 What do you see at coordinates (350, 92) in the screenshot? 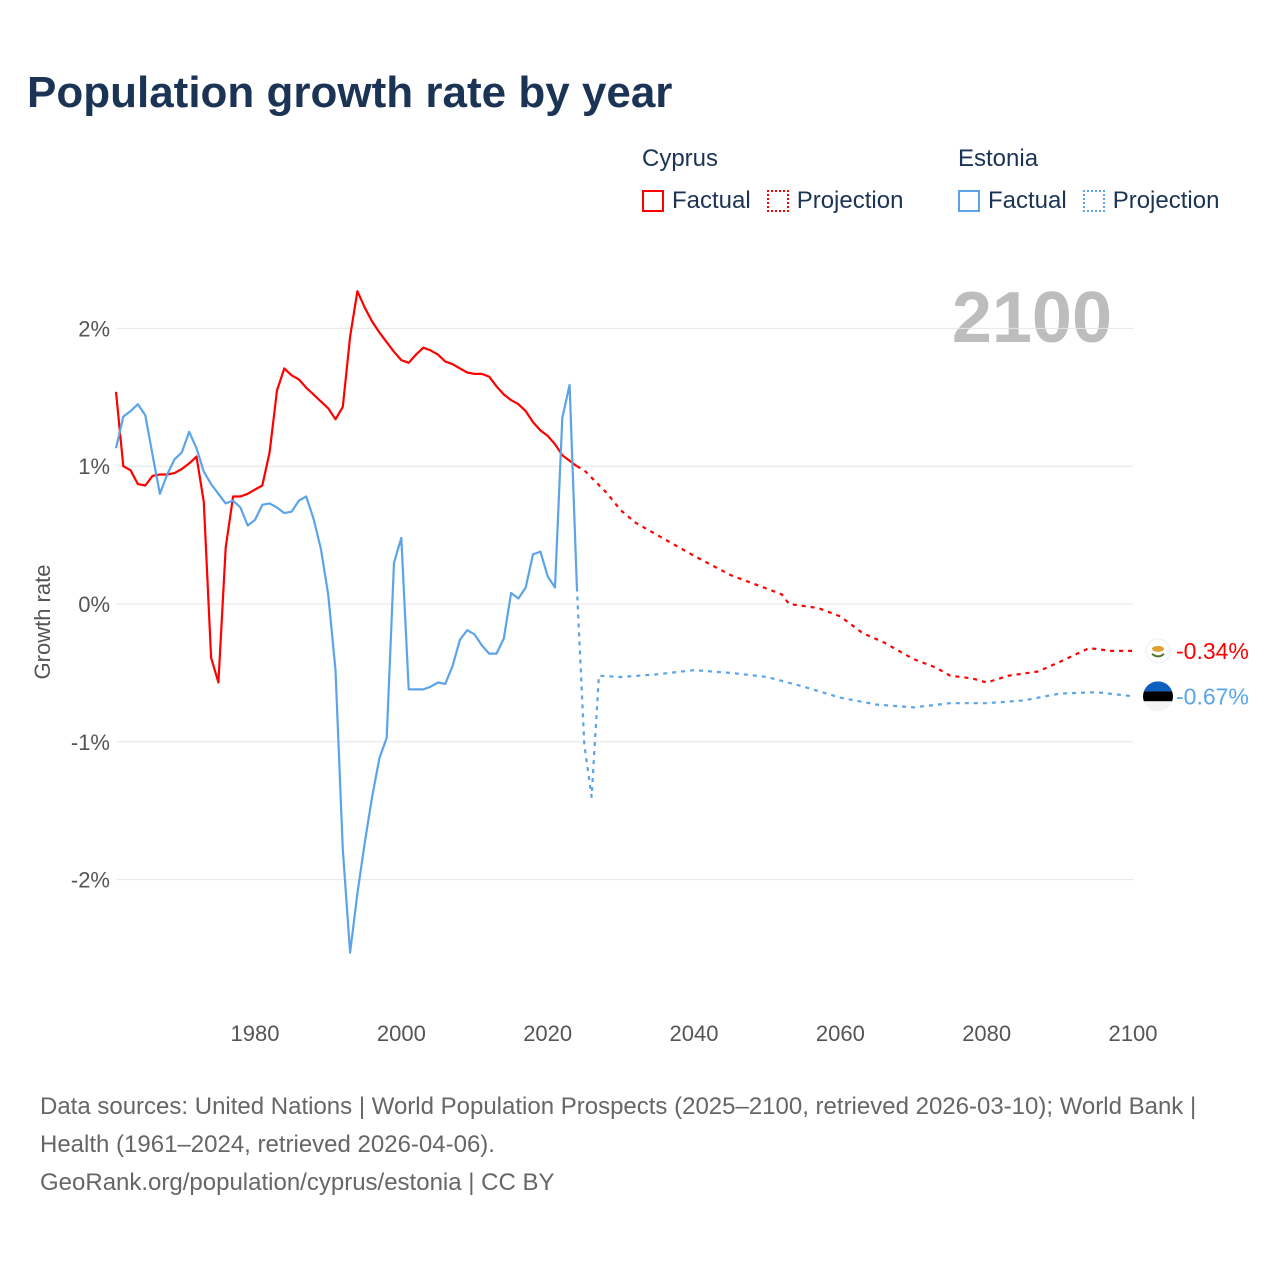
I see `chart-title: Population growth rate by year` at bounding box center [350, 92].